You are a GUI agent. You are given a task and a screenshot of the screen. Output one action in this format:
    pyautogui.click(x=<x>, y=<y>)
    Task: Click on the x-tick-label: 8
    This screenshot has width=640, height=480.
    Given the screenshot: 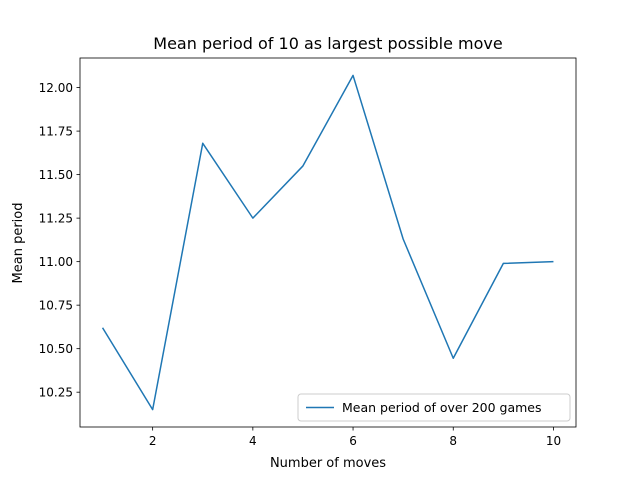 What is the action you would take?
    pyautogui.click(x=453, y=441)
    